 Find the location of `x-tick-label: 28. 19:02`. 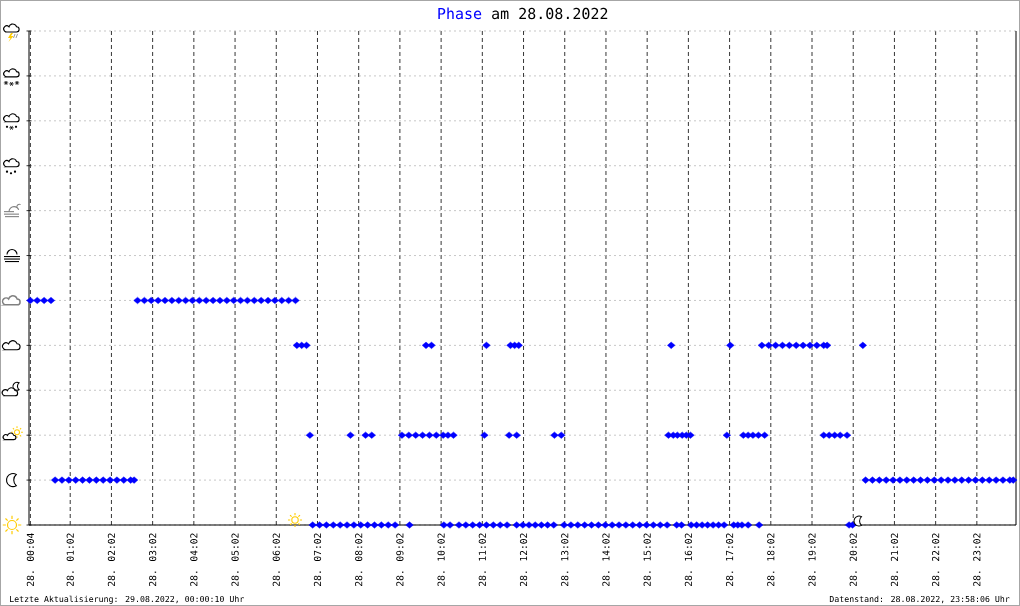

x-tick-label: 28. 19:02 is located at coordinates (812, 559).